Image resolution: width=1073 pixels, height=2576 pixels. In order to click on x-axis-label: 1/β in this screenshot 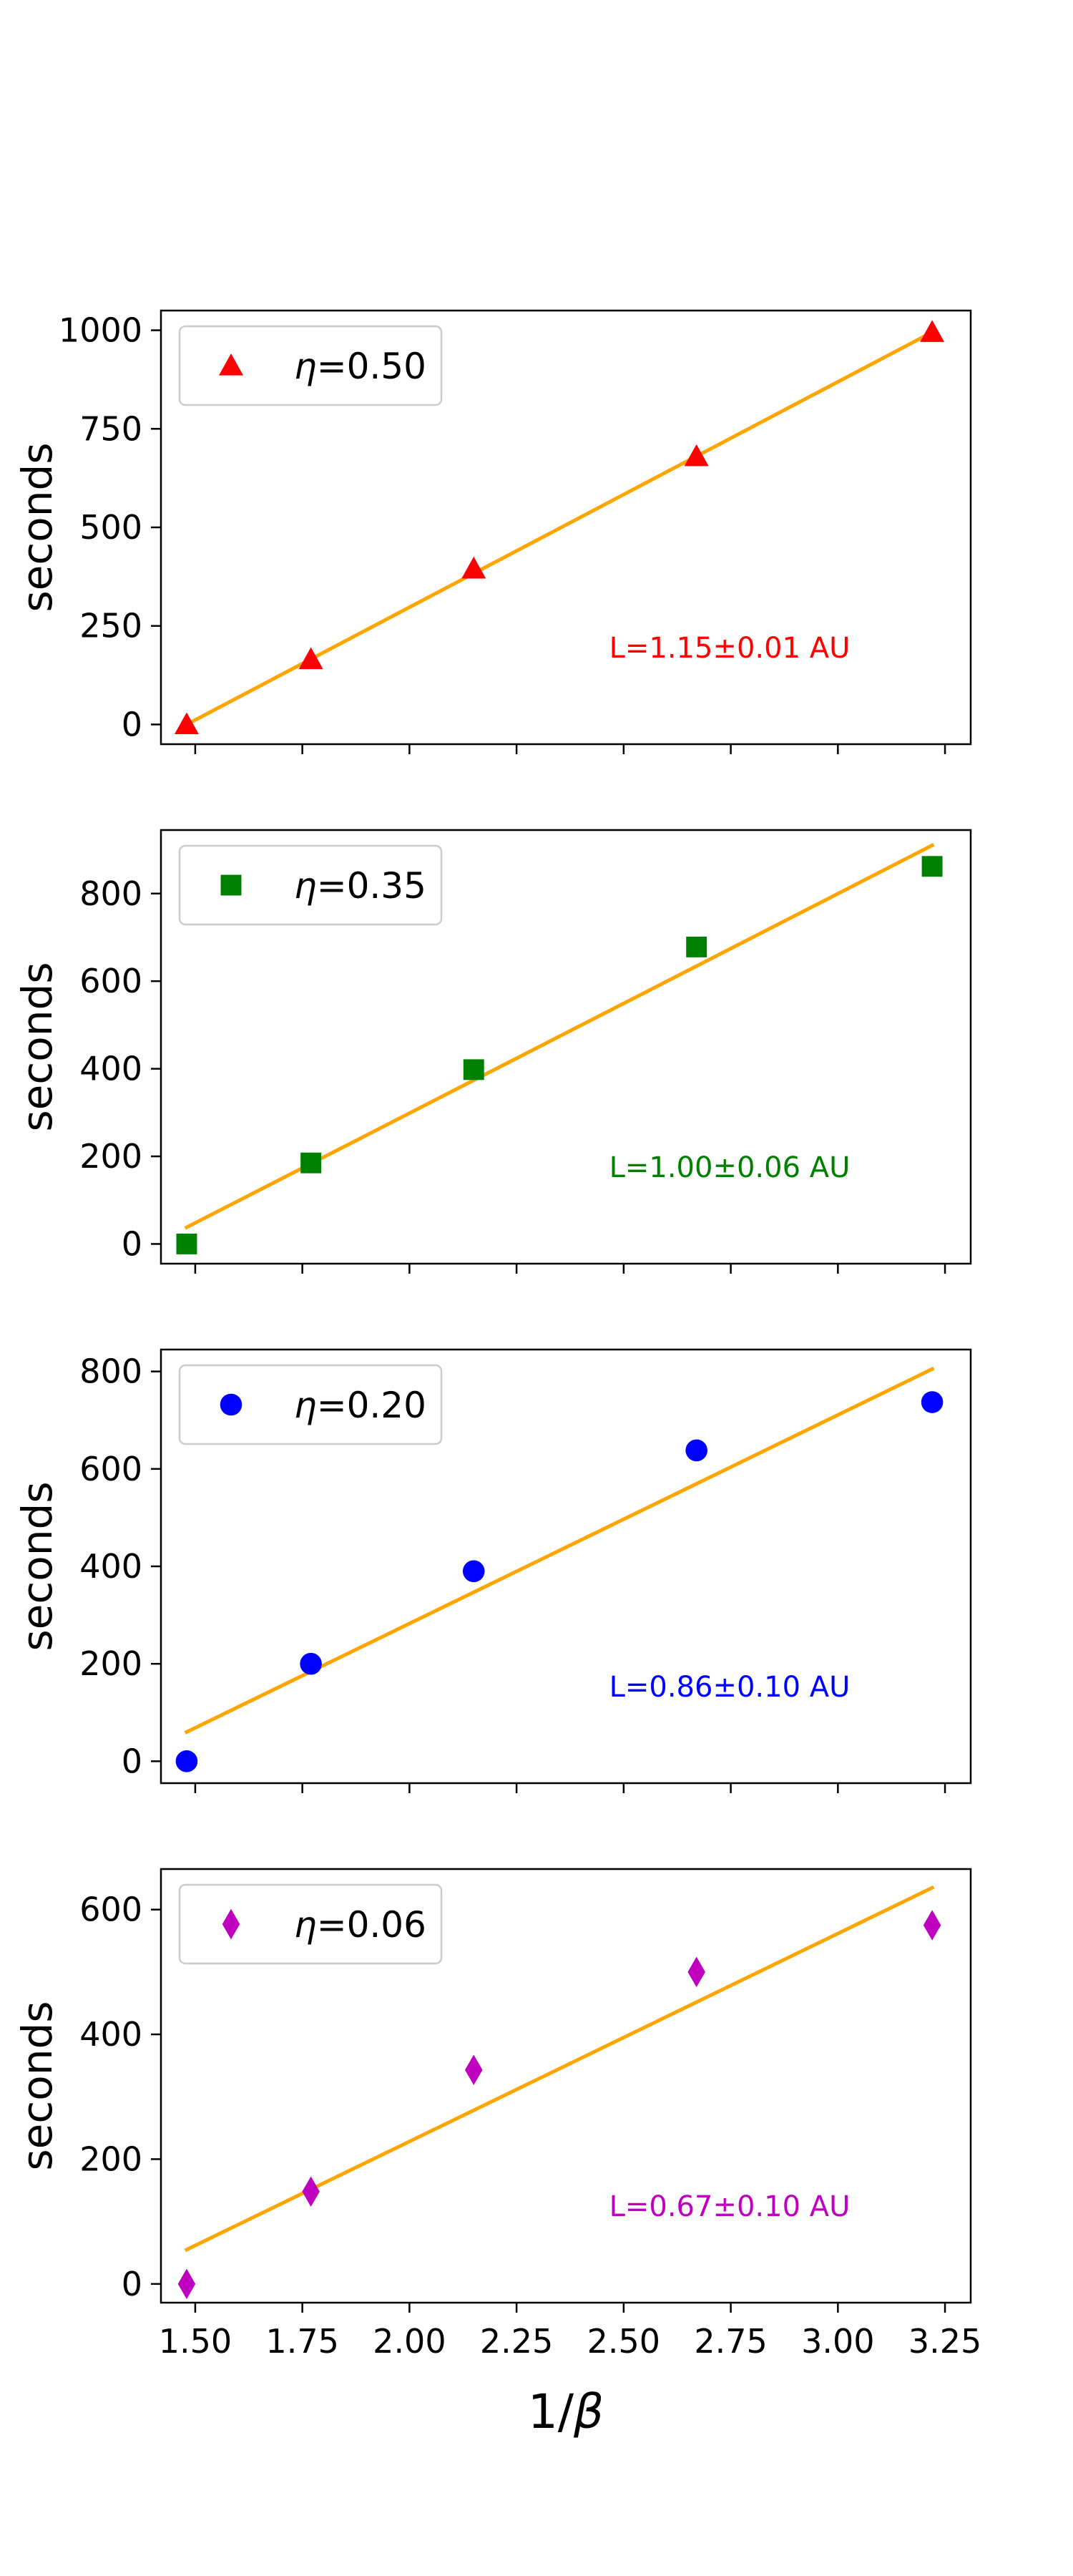, I will do `click(566, 2411)`.